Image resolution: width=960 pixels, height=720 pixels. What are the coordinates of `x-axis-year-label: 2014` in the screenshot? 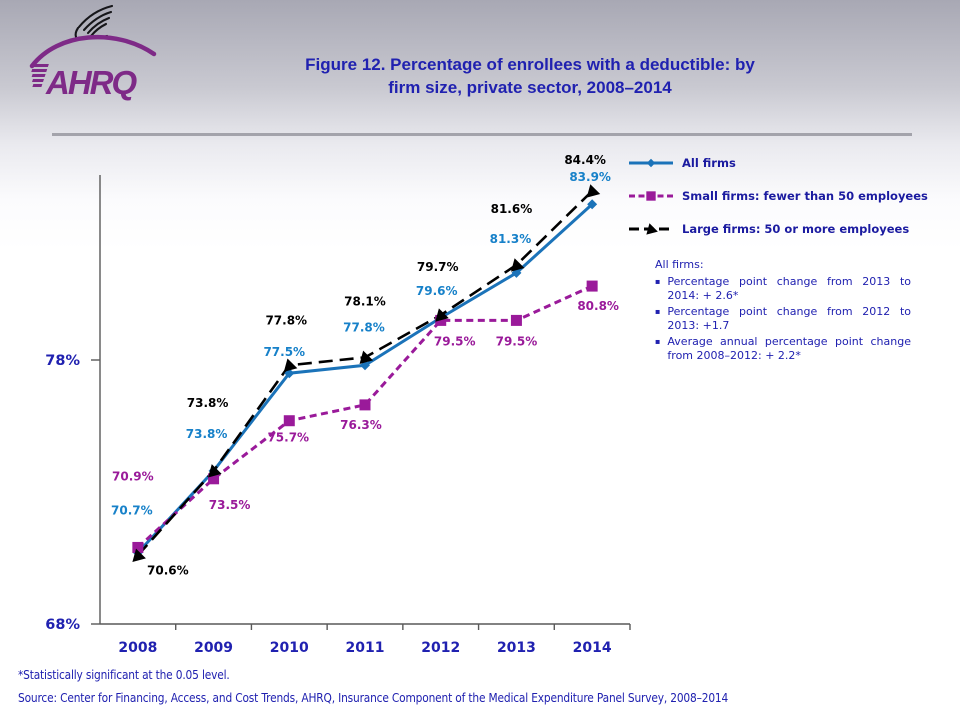 It's located at (592, 648).